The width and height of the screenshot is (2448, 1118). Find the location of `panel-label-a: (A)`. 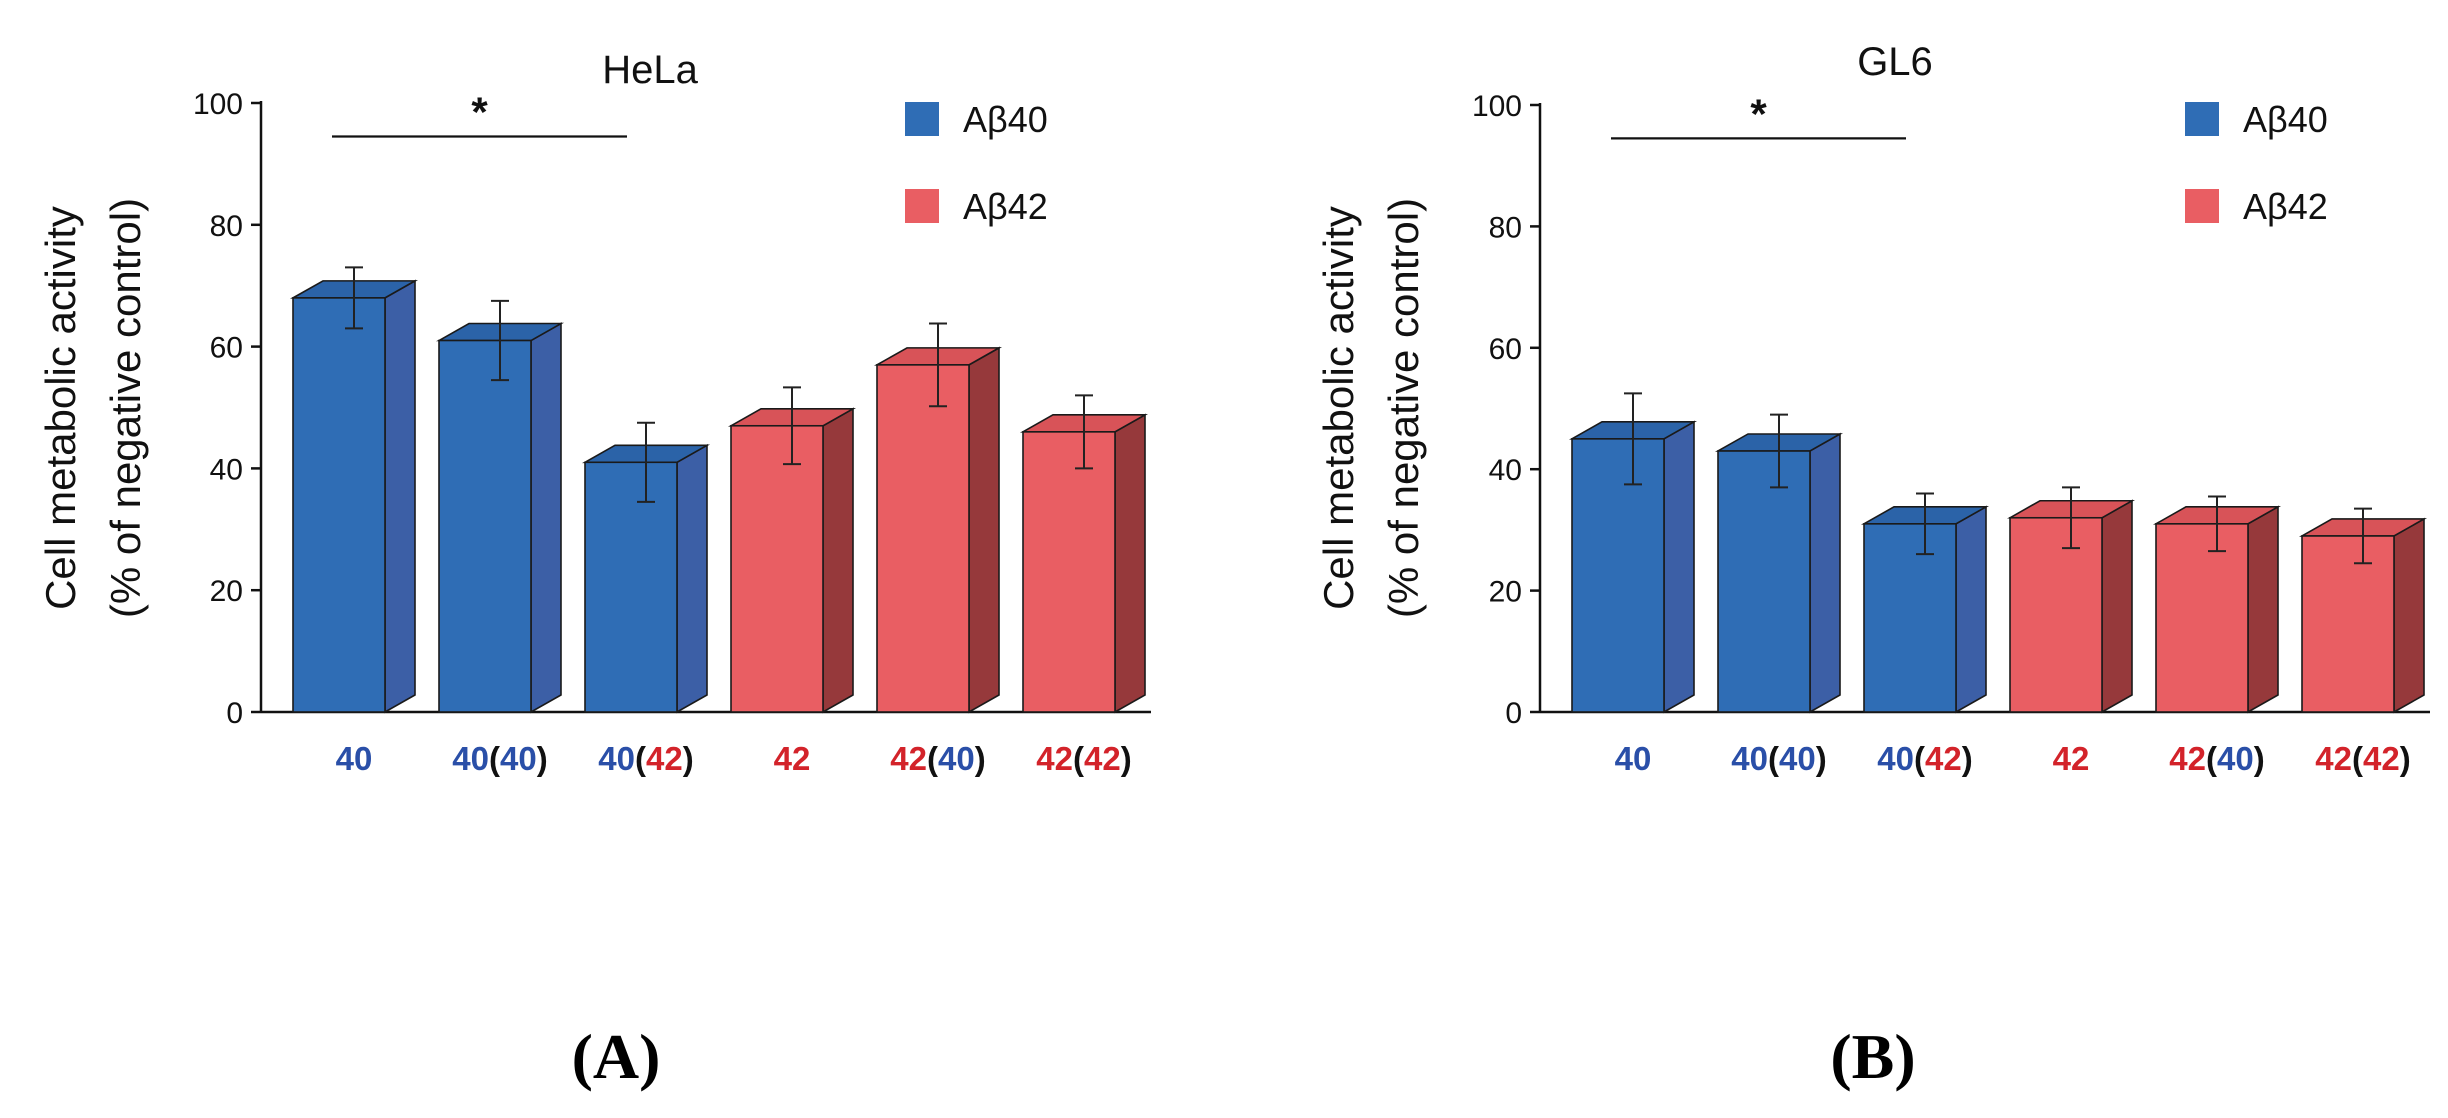

panel-label-a: (A) is located at coordinates (616, 1056).